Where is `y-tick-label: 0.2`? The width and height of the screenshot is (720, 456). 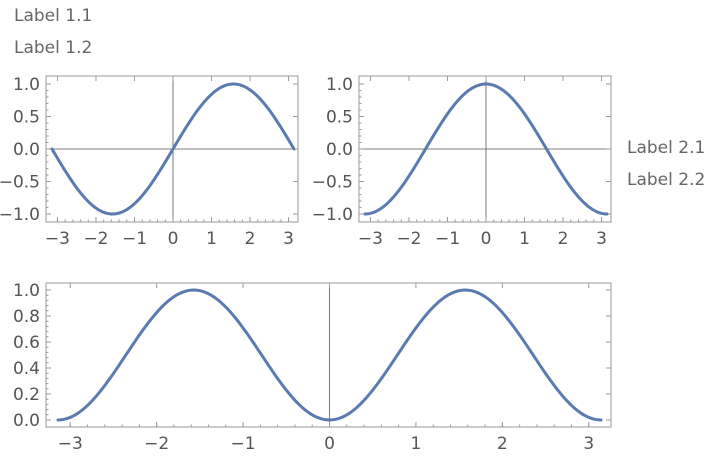
y-tick-label: 0.2 is located at coordinates (26, 395).